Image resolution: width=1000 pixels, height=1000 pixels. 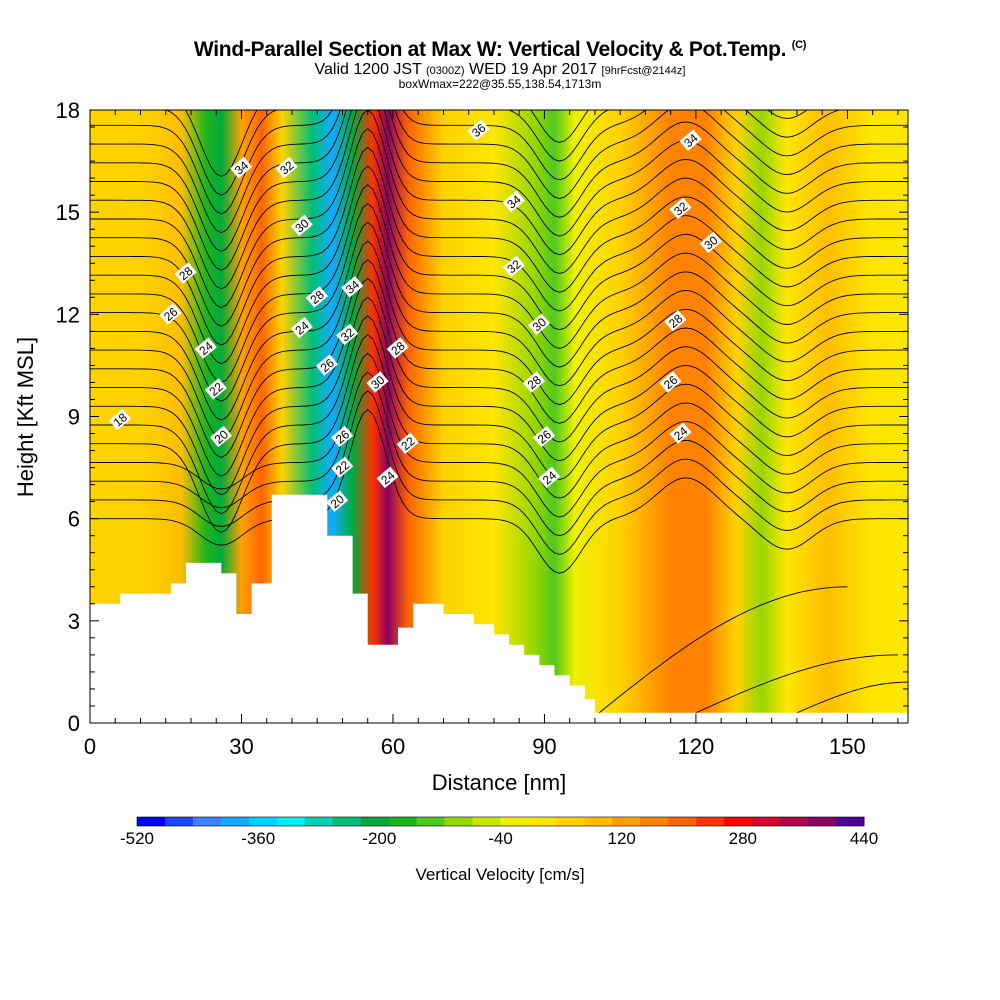 I want to click on y-tick-label: 15, so click(x=68, y=212).